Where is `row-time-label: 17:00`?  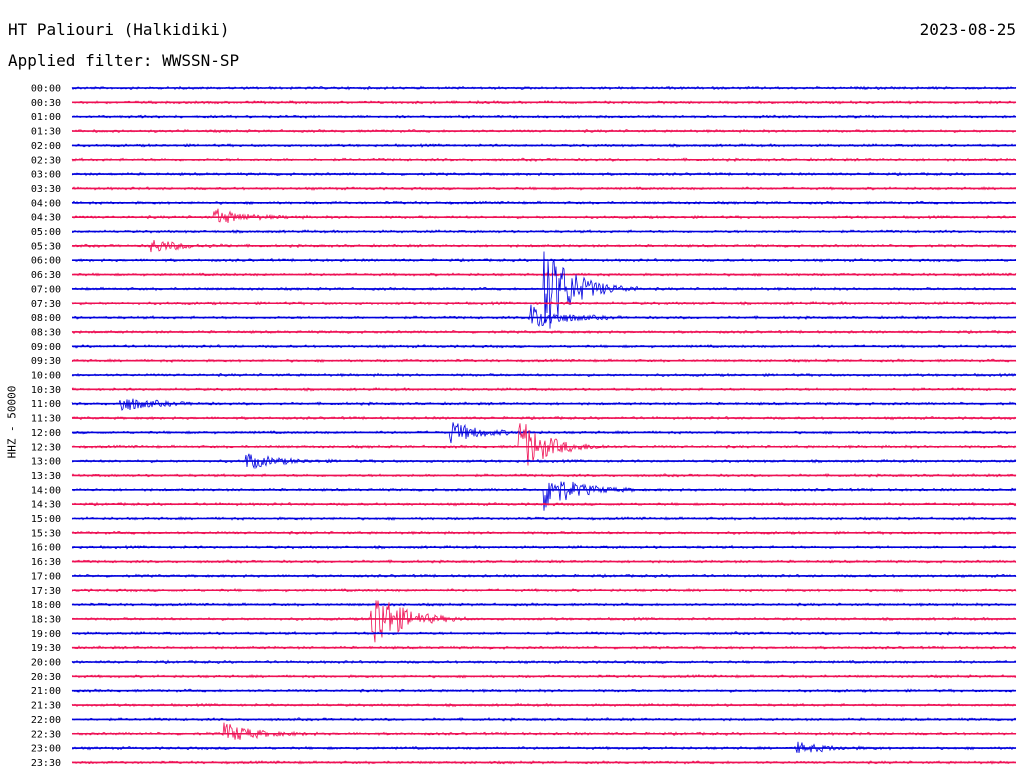
row-time-label: 17:00 is located at coordinates (46, 576).